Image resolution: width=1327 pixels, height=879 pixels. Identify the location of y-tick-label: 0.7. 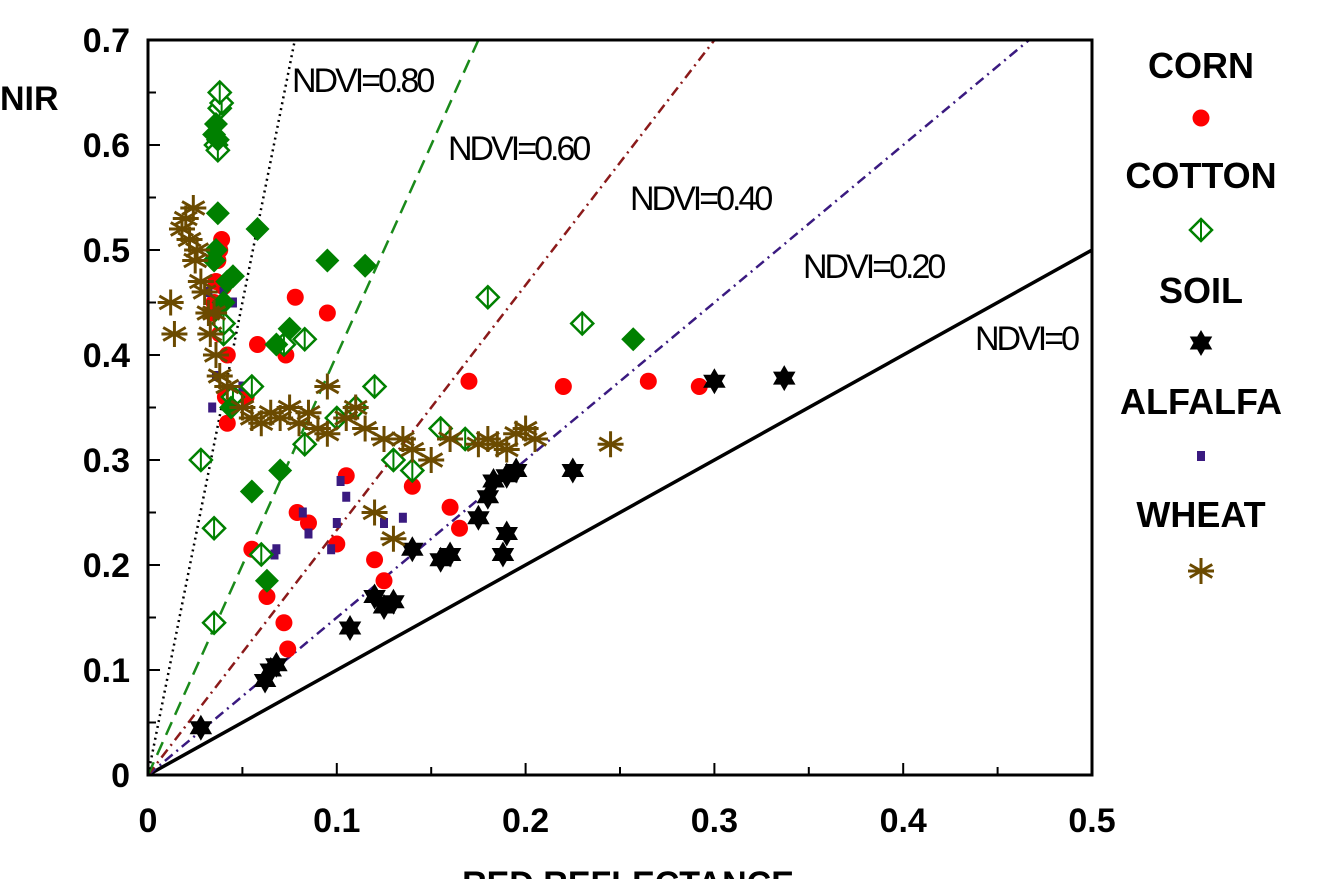
(106, 41).